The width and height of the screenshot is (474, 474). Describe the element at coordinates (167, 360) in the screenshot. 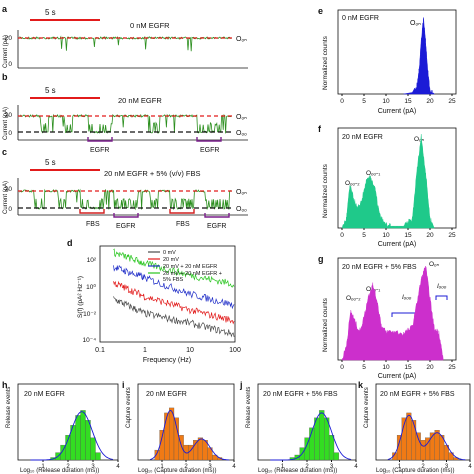

I see `x-axis-label: Frequency (Hz)` at that location.